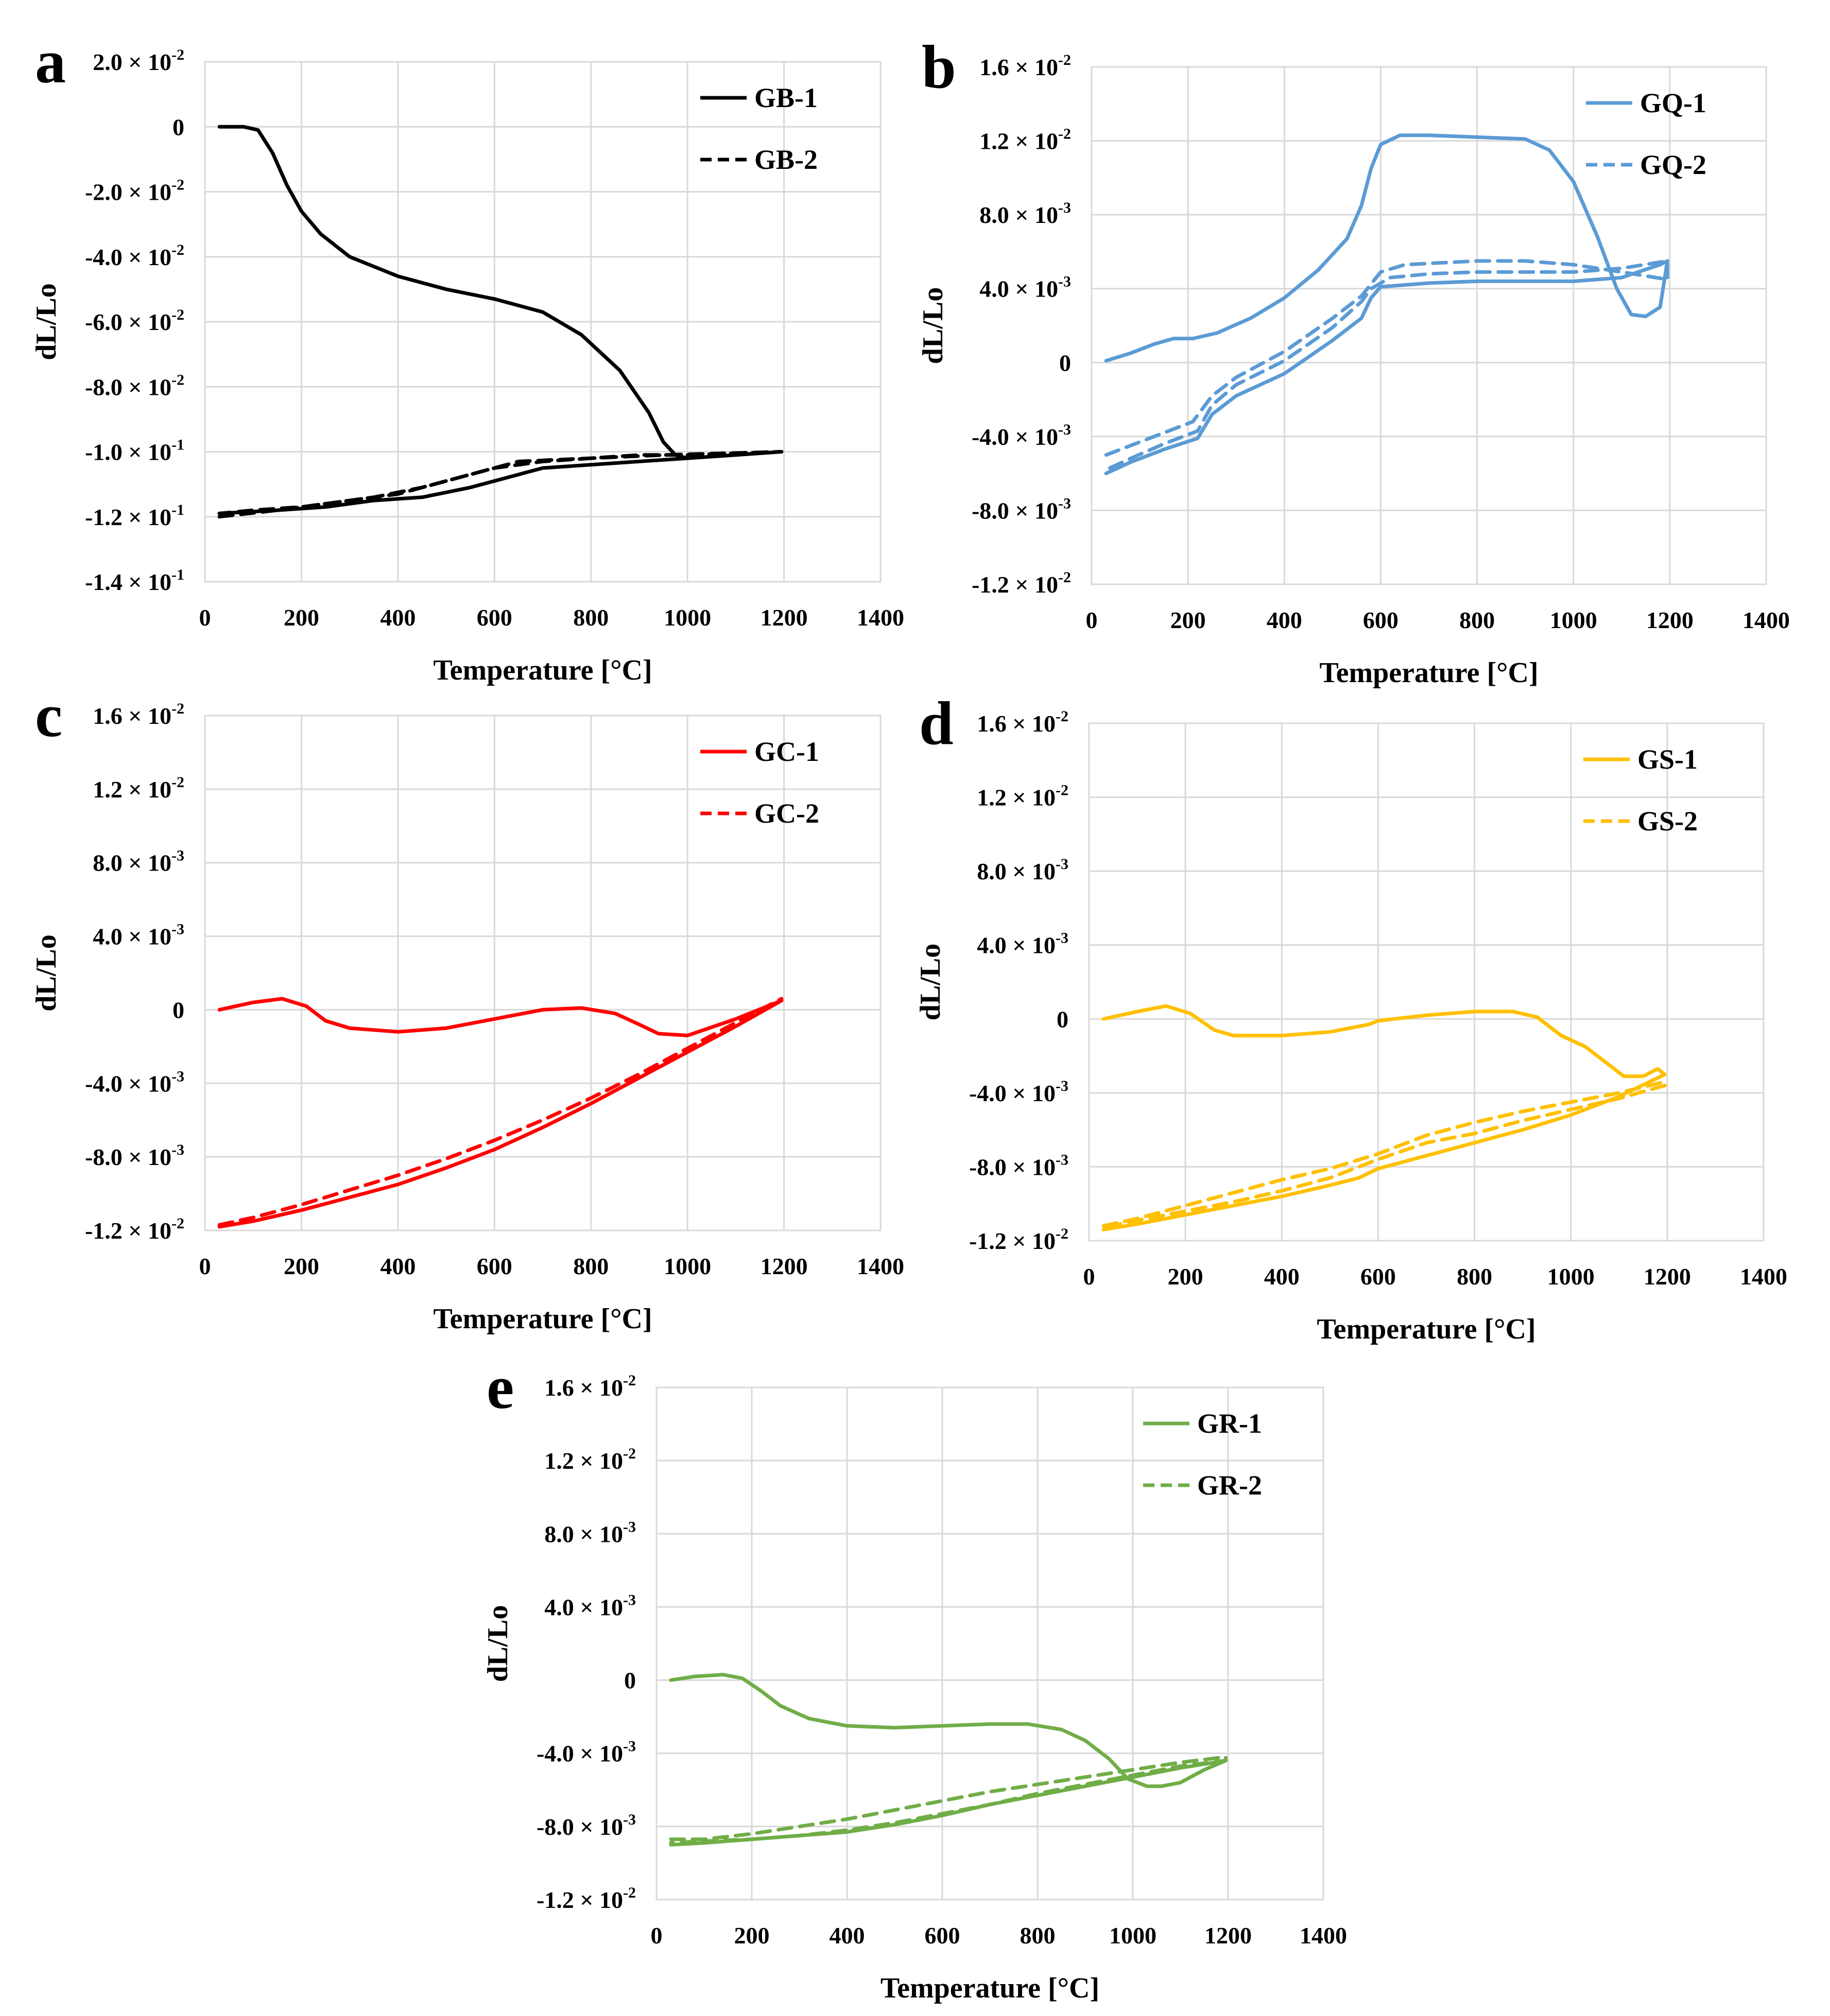 Image resolution: width=1830 pixels, height=2016 pixels. Describe the element at coordinates (687, 617) in the screenshot. I see `x-tick-label-a: 1000` at that location.